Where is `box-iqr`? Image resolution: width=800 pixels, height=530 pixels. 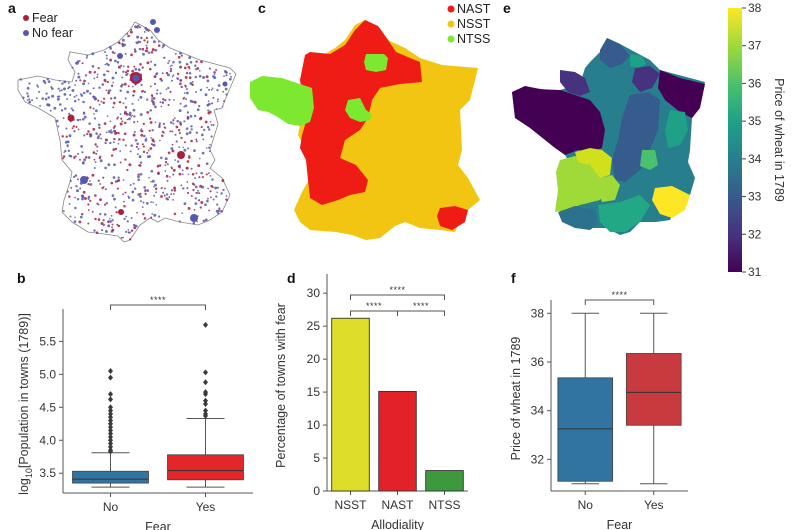
box-iqr is located at coordinates (205, 467).